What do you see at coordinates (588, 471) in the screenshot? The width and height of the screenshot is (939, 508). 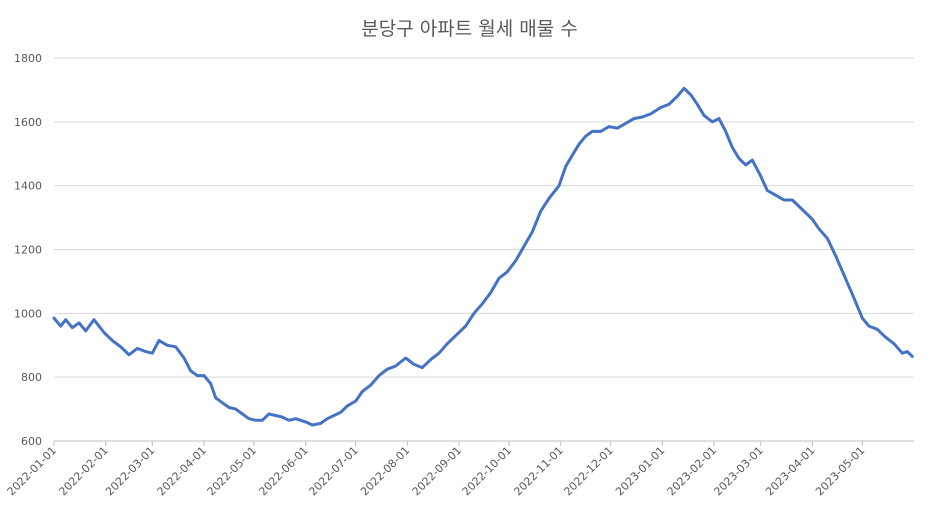 I see `x-tick-label: 2022-12-01` at bounding box center [588, 471].